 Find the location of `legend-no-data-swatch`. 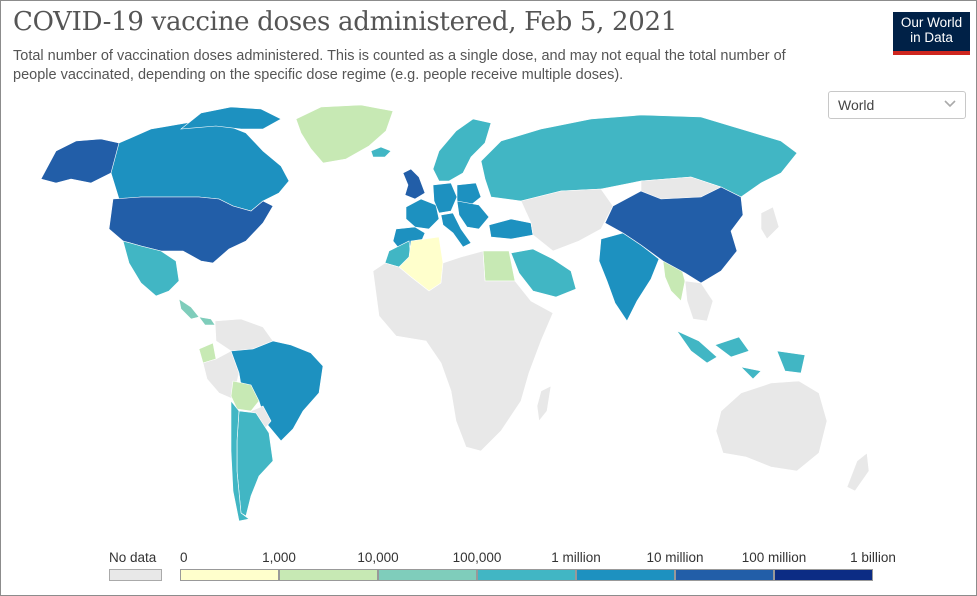

legend-no-data-swatch is located at coordinates (135, 575).